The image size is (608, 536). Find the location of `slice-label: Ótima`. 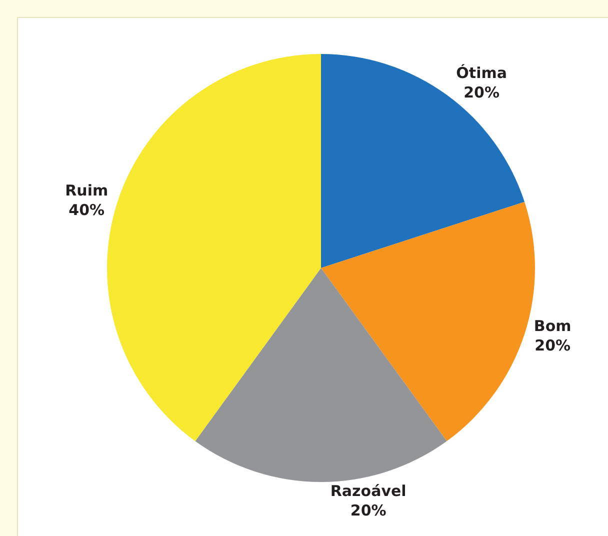

slice-label: Ótima is located at coordinates (481, 73).